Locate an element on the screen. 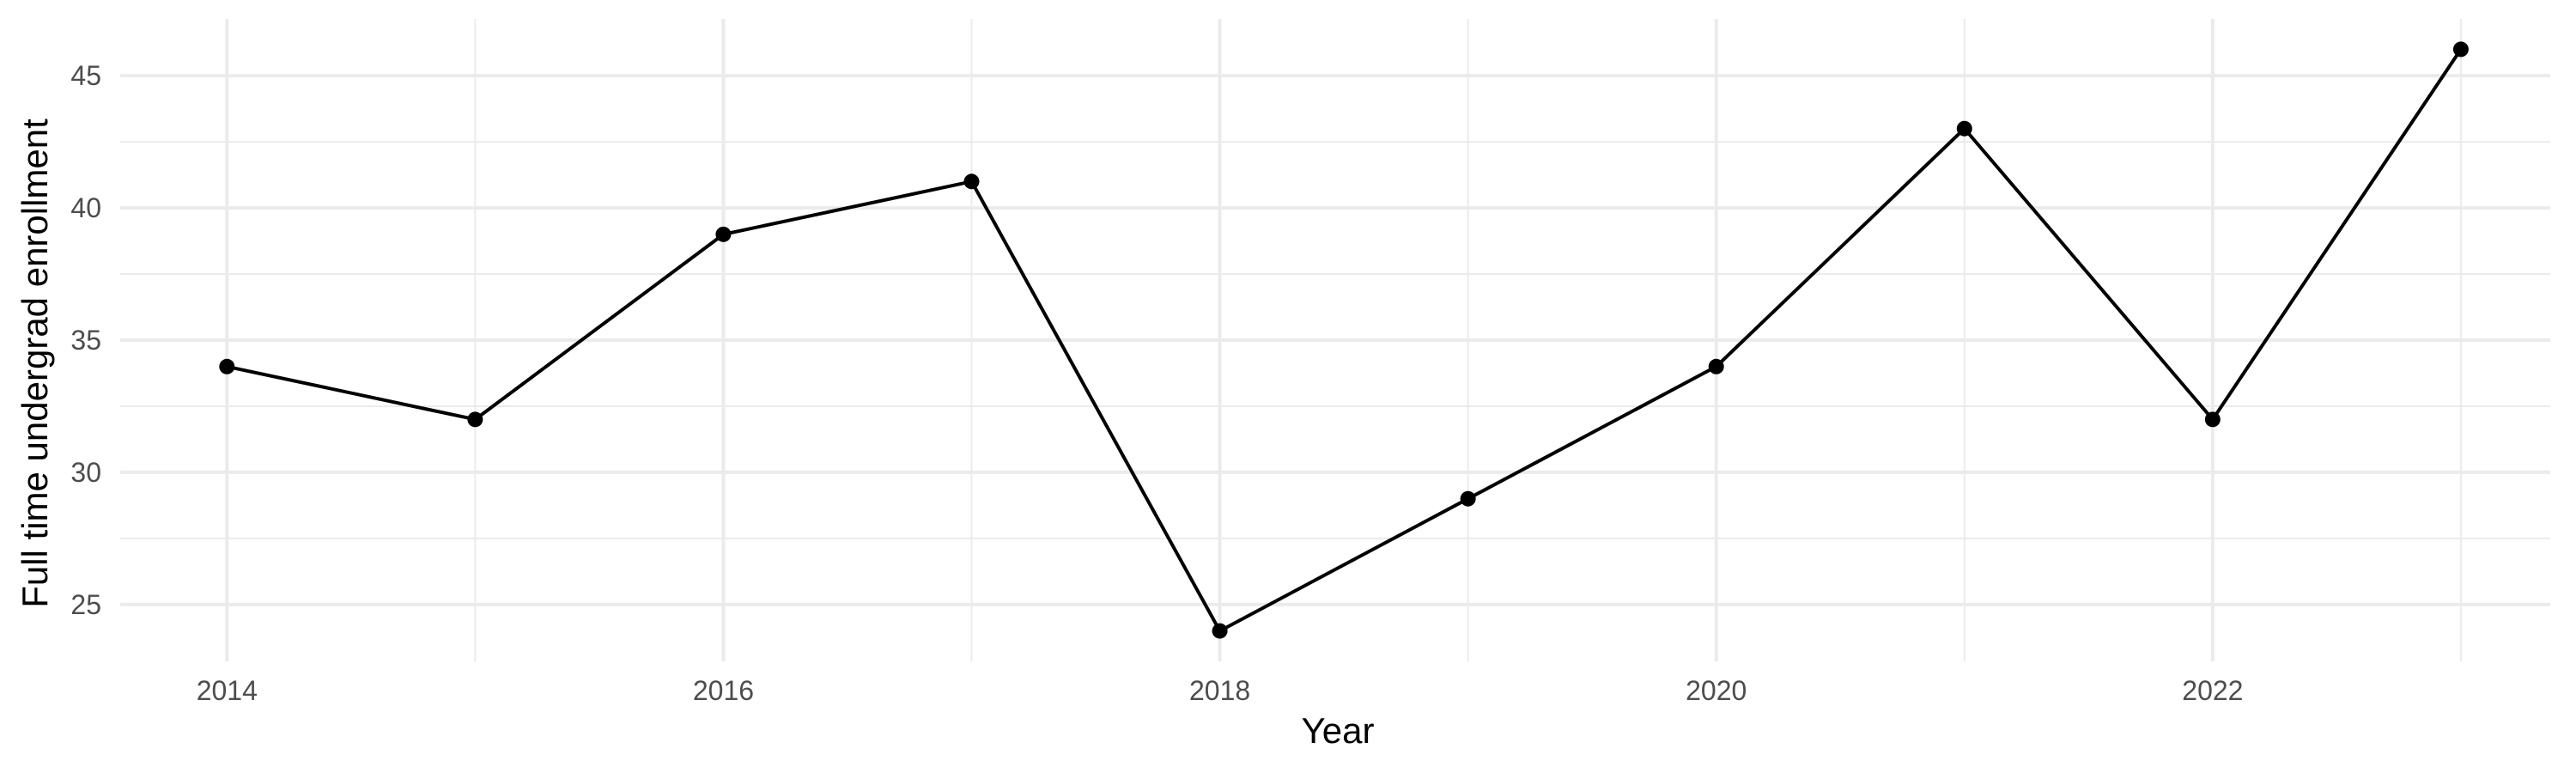 Image resolution: width=2576 pixels, height=773 pixels. x-tick-labels: 2014 2016 2018 2020 2022 is located at coordinates (1221, 690).